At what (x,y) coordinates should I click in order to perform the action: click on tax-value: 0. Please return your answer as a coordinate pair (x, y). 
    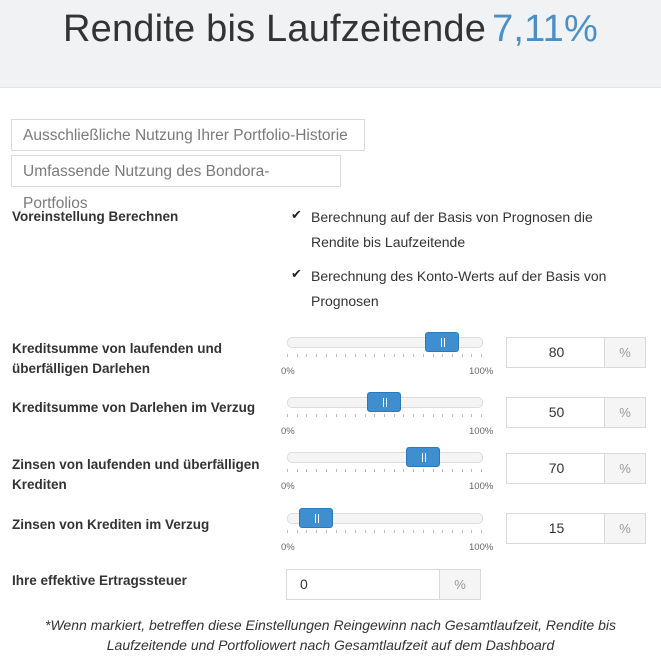
    Looking at the image, I should click on (304, 584).